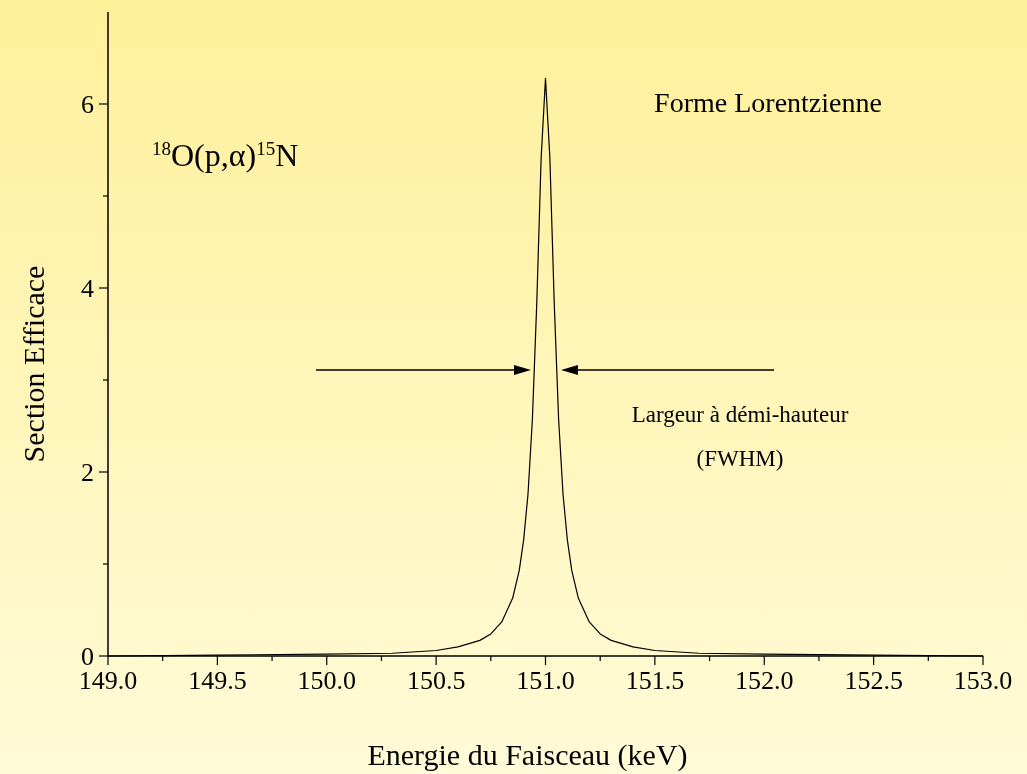  Describe the element at coordinates (87, 104) in the screenshot. I see `y-tick-label: 6` at that location.